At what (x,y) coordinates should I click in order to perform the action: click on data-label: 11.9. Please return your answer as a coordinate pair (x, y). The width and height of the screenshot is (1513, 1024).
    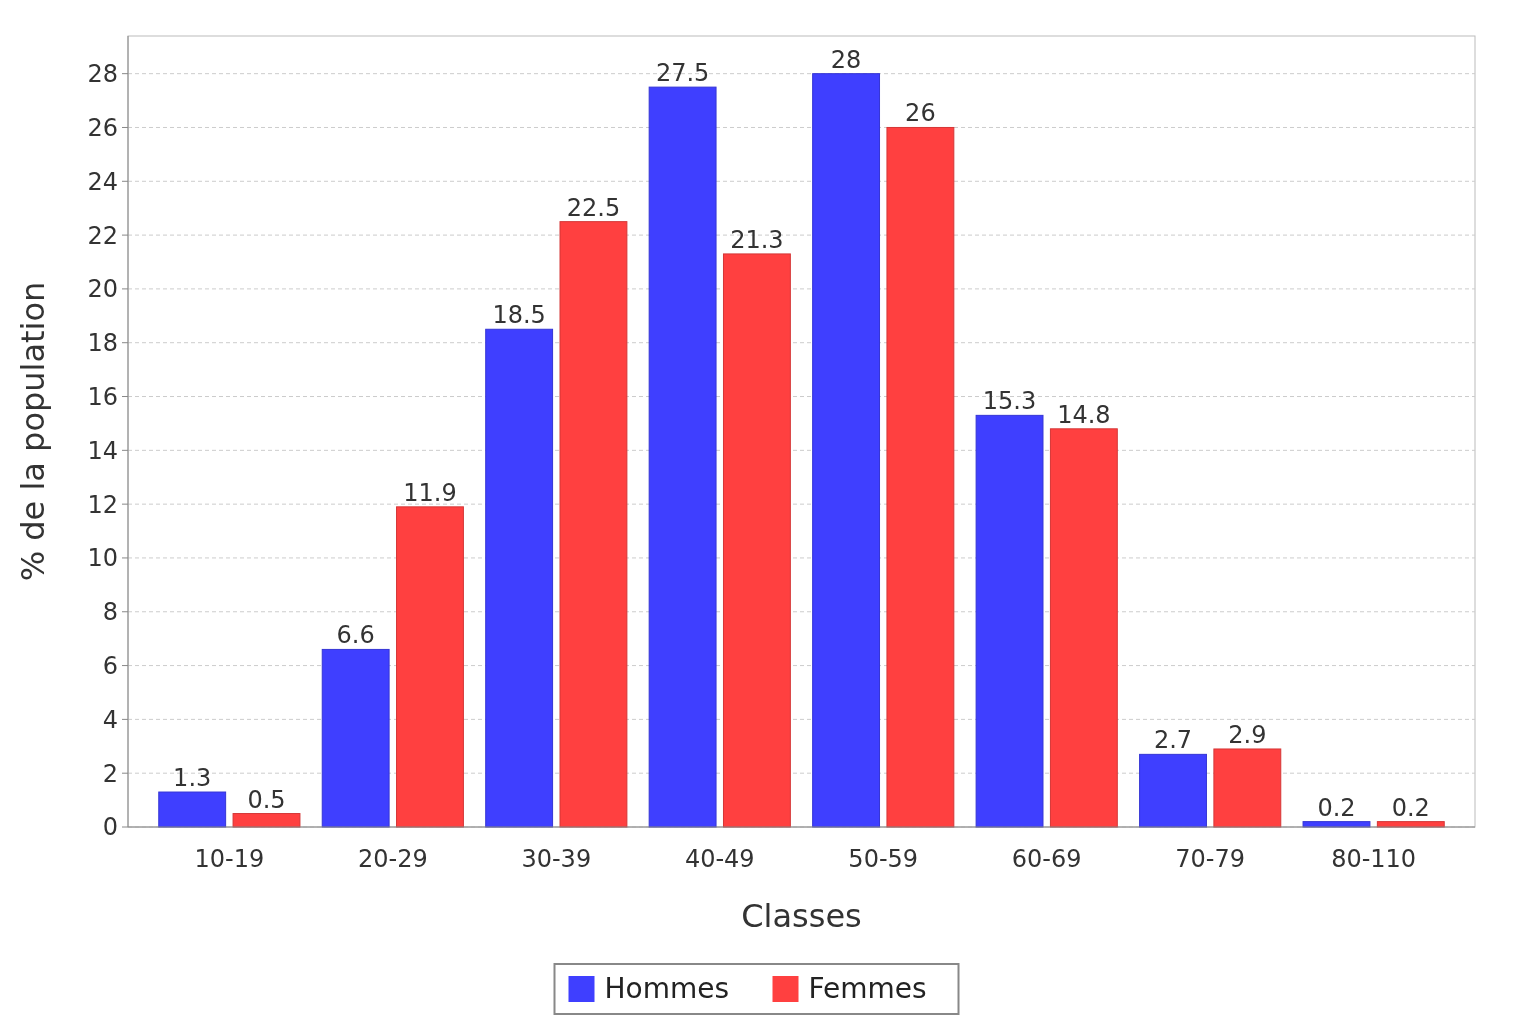
    Looking at the image, I should click on (430, 492).